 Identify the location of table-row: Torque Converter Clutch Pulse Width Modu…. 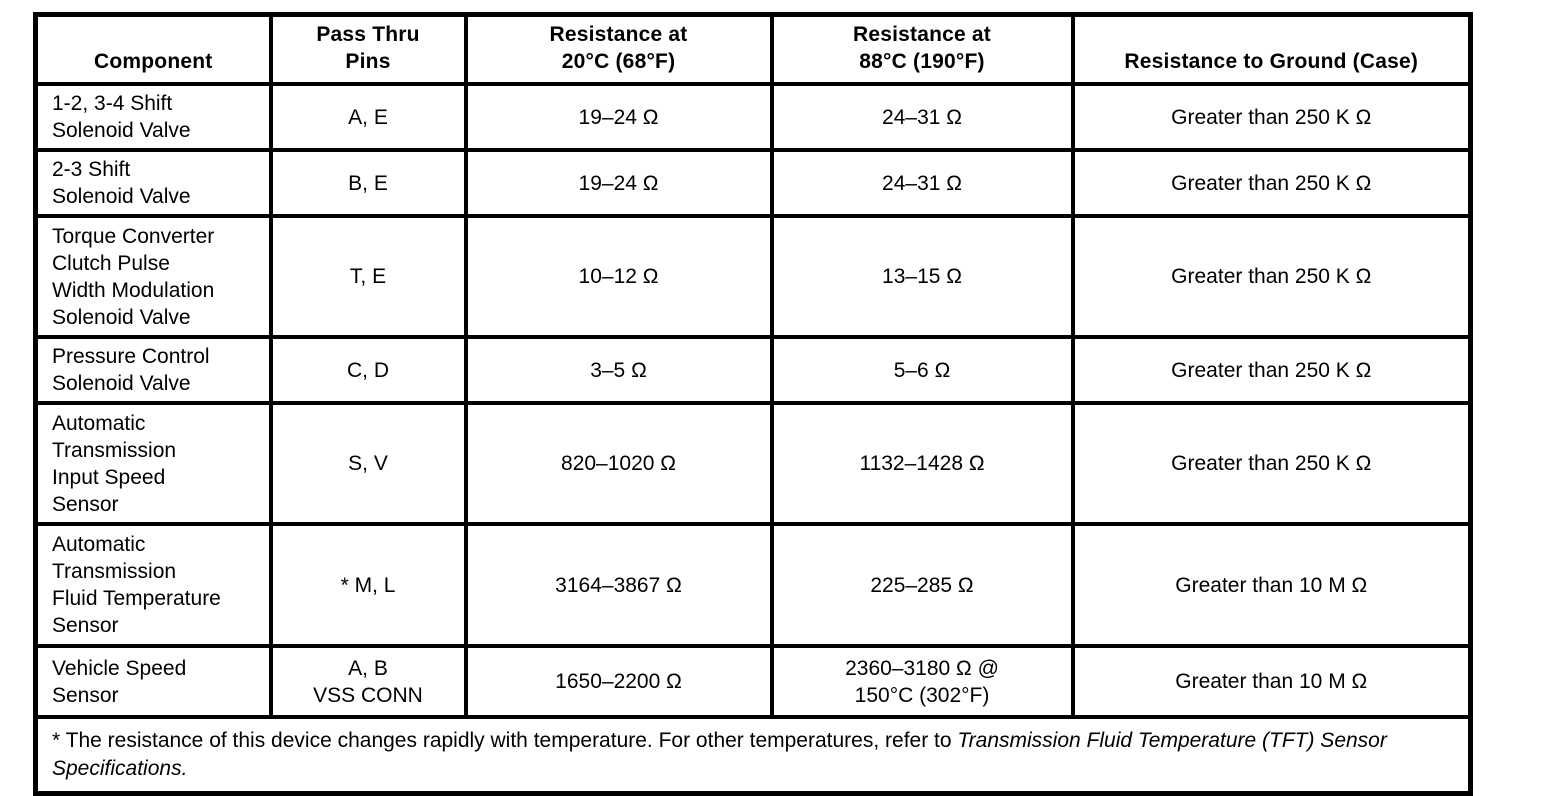
(753, 276).